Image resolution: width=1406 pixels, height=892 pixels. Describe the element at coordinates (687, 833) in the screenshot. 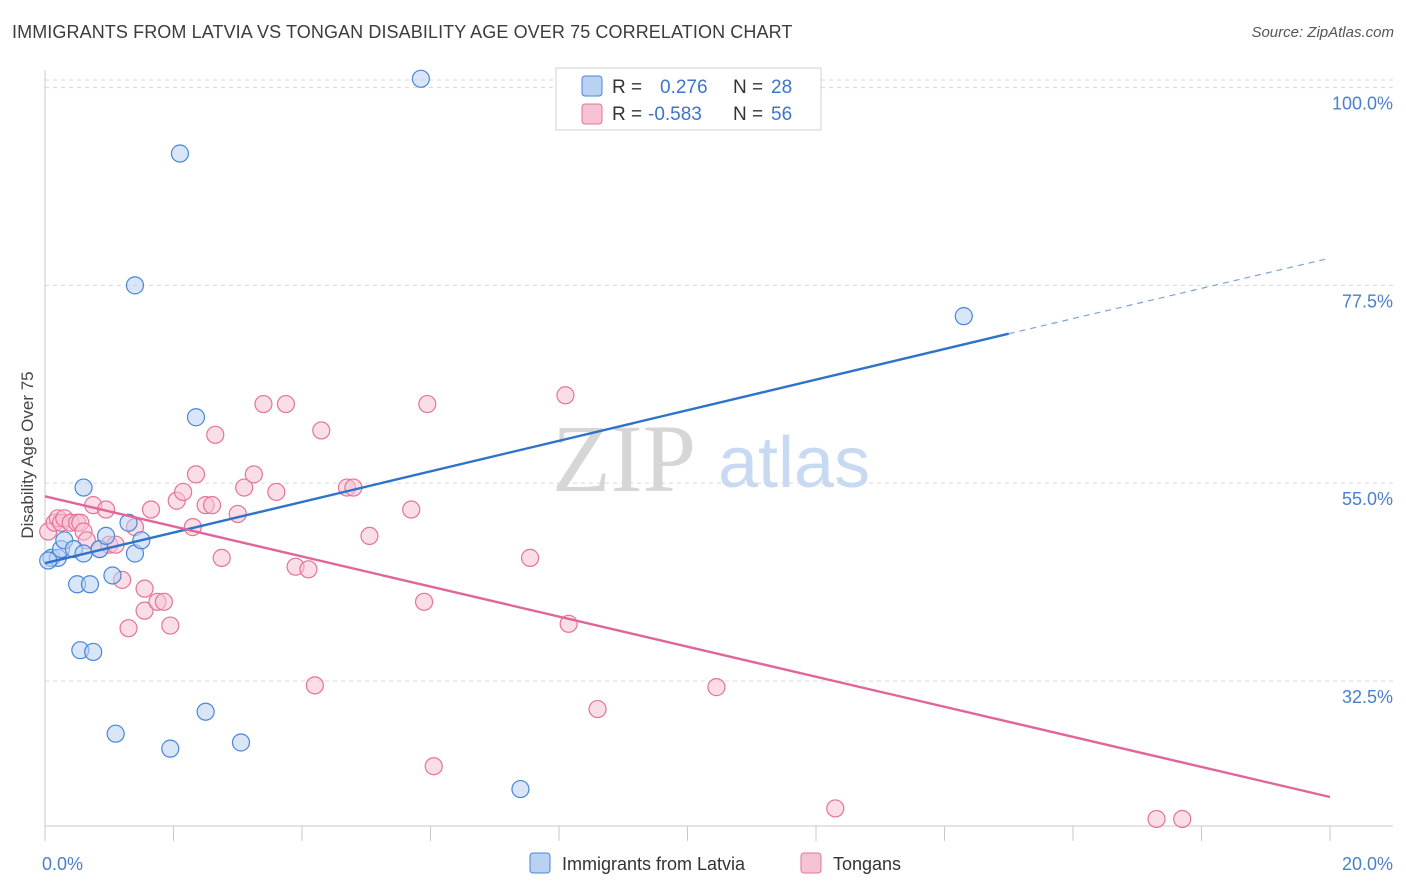

I see `x-ticks` at that location.